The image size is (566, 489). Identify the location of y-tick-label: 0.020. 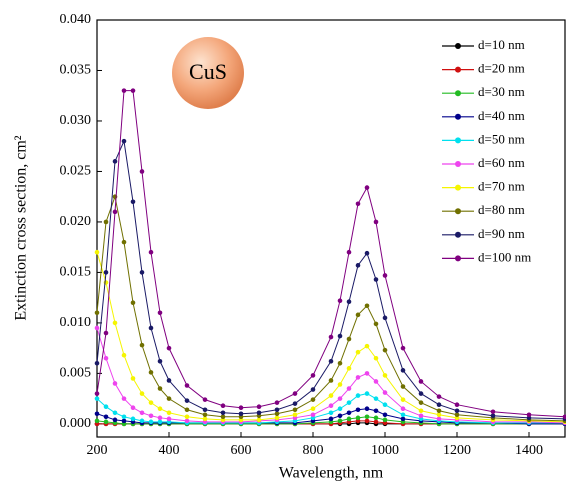
(76, 221).